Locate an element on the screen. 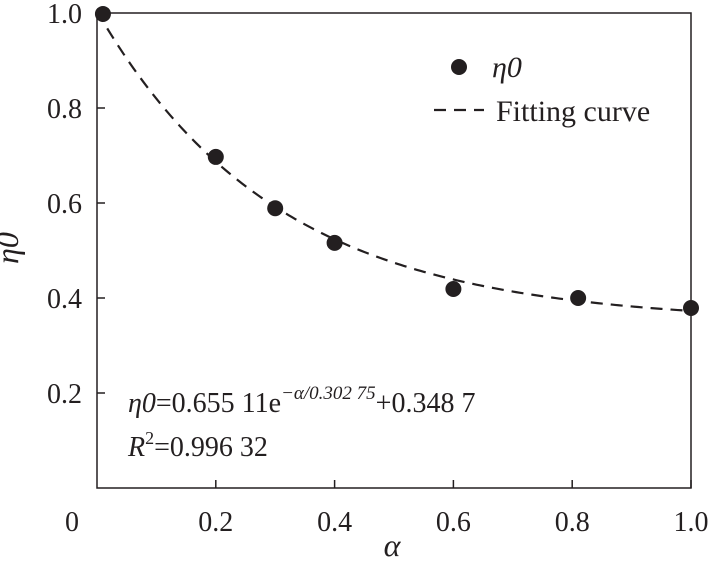 The width and height of the screenshot is (713, 565). x-axis-label: α is located at coordinates (393, 545).